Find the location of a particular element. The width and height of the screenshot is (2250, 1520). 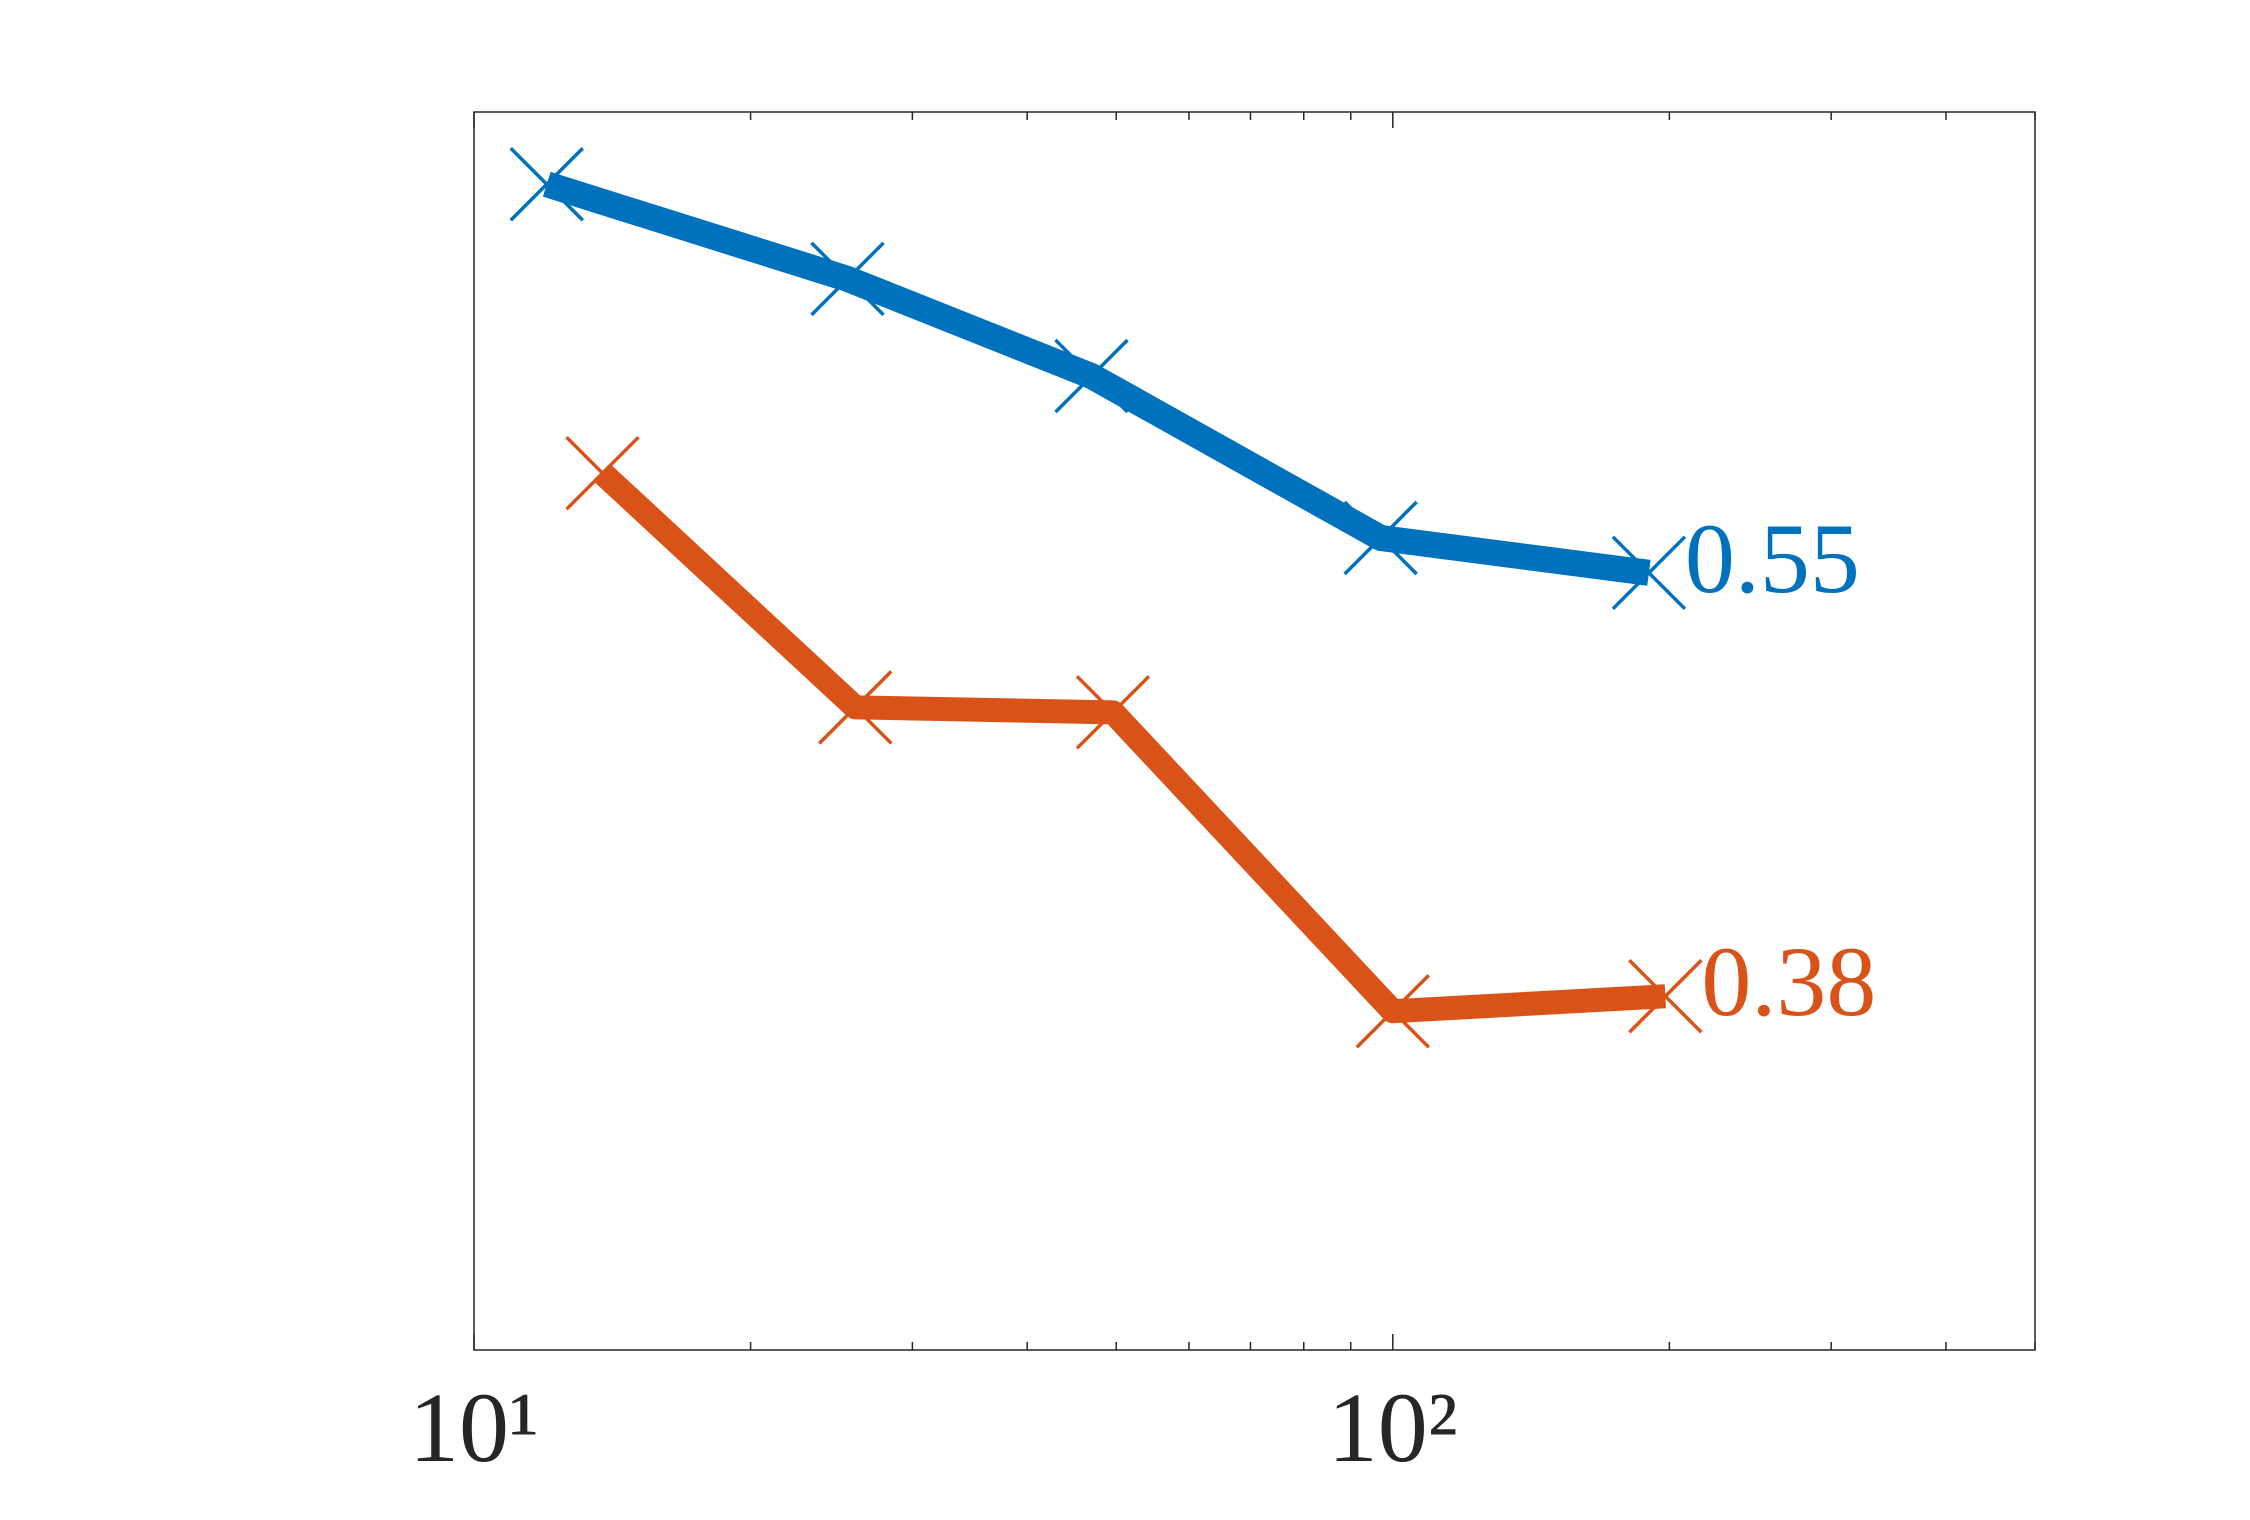

data-label: 0.38 is located at coordinates (1788, 981).